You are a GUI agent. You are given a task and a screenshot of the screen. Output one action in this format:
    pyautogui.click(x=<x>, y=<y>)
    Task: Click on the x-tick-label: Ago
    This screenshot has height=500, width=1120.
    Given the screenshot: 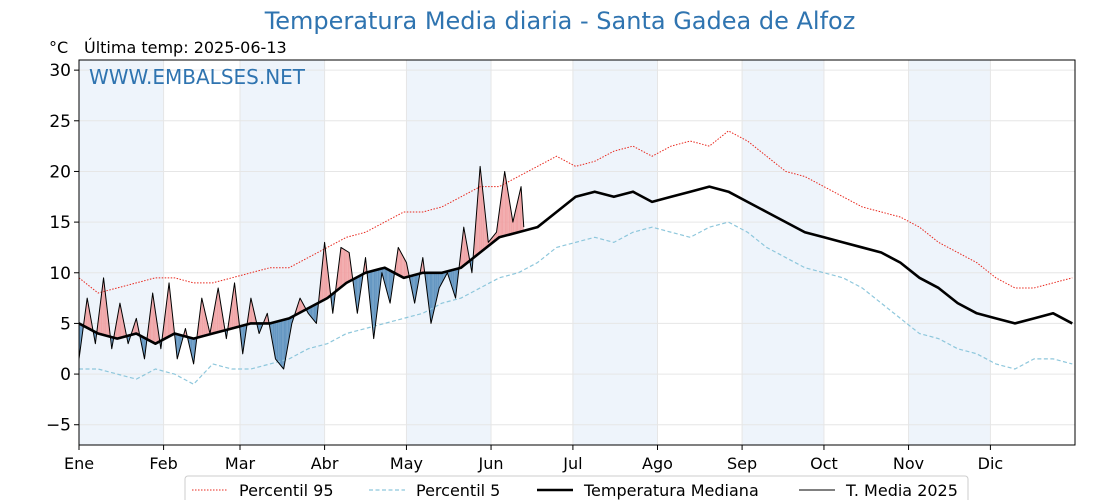 What is the action you would take?
    pyautogui.click(x=657, y=463)
    